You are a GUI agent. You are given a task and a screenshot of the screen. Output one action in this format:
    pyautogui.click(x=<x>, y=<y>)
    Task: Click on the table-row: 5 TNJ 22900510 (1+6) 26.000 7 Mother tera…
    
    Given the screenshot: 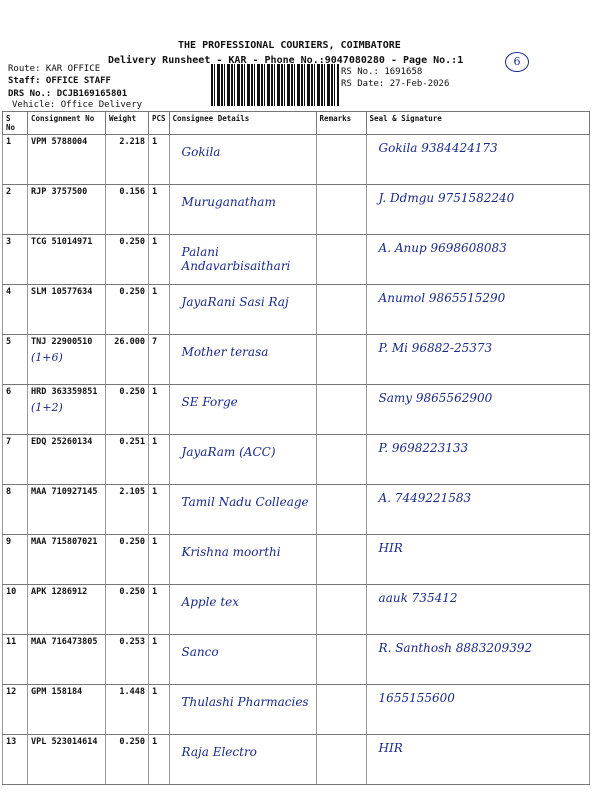 What is the action you would take?
    pyautogui.click(x=296, y=359)
    